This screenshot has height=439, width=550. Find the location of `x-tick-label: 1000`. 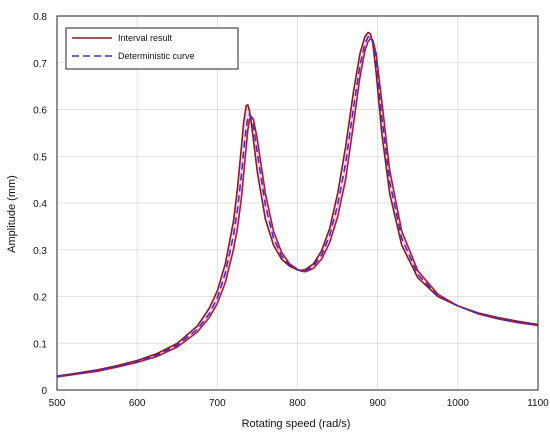

x-tick-label: 1000 is located at coordinates (458, 403).